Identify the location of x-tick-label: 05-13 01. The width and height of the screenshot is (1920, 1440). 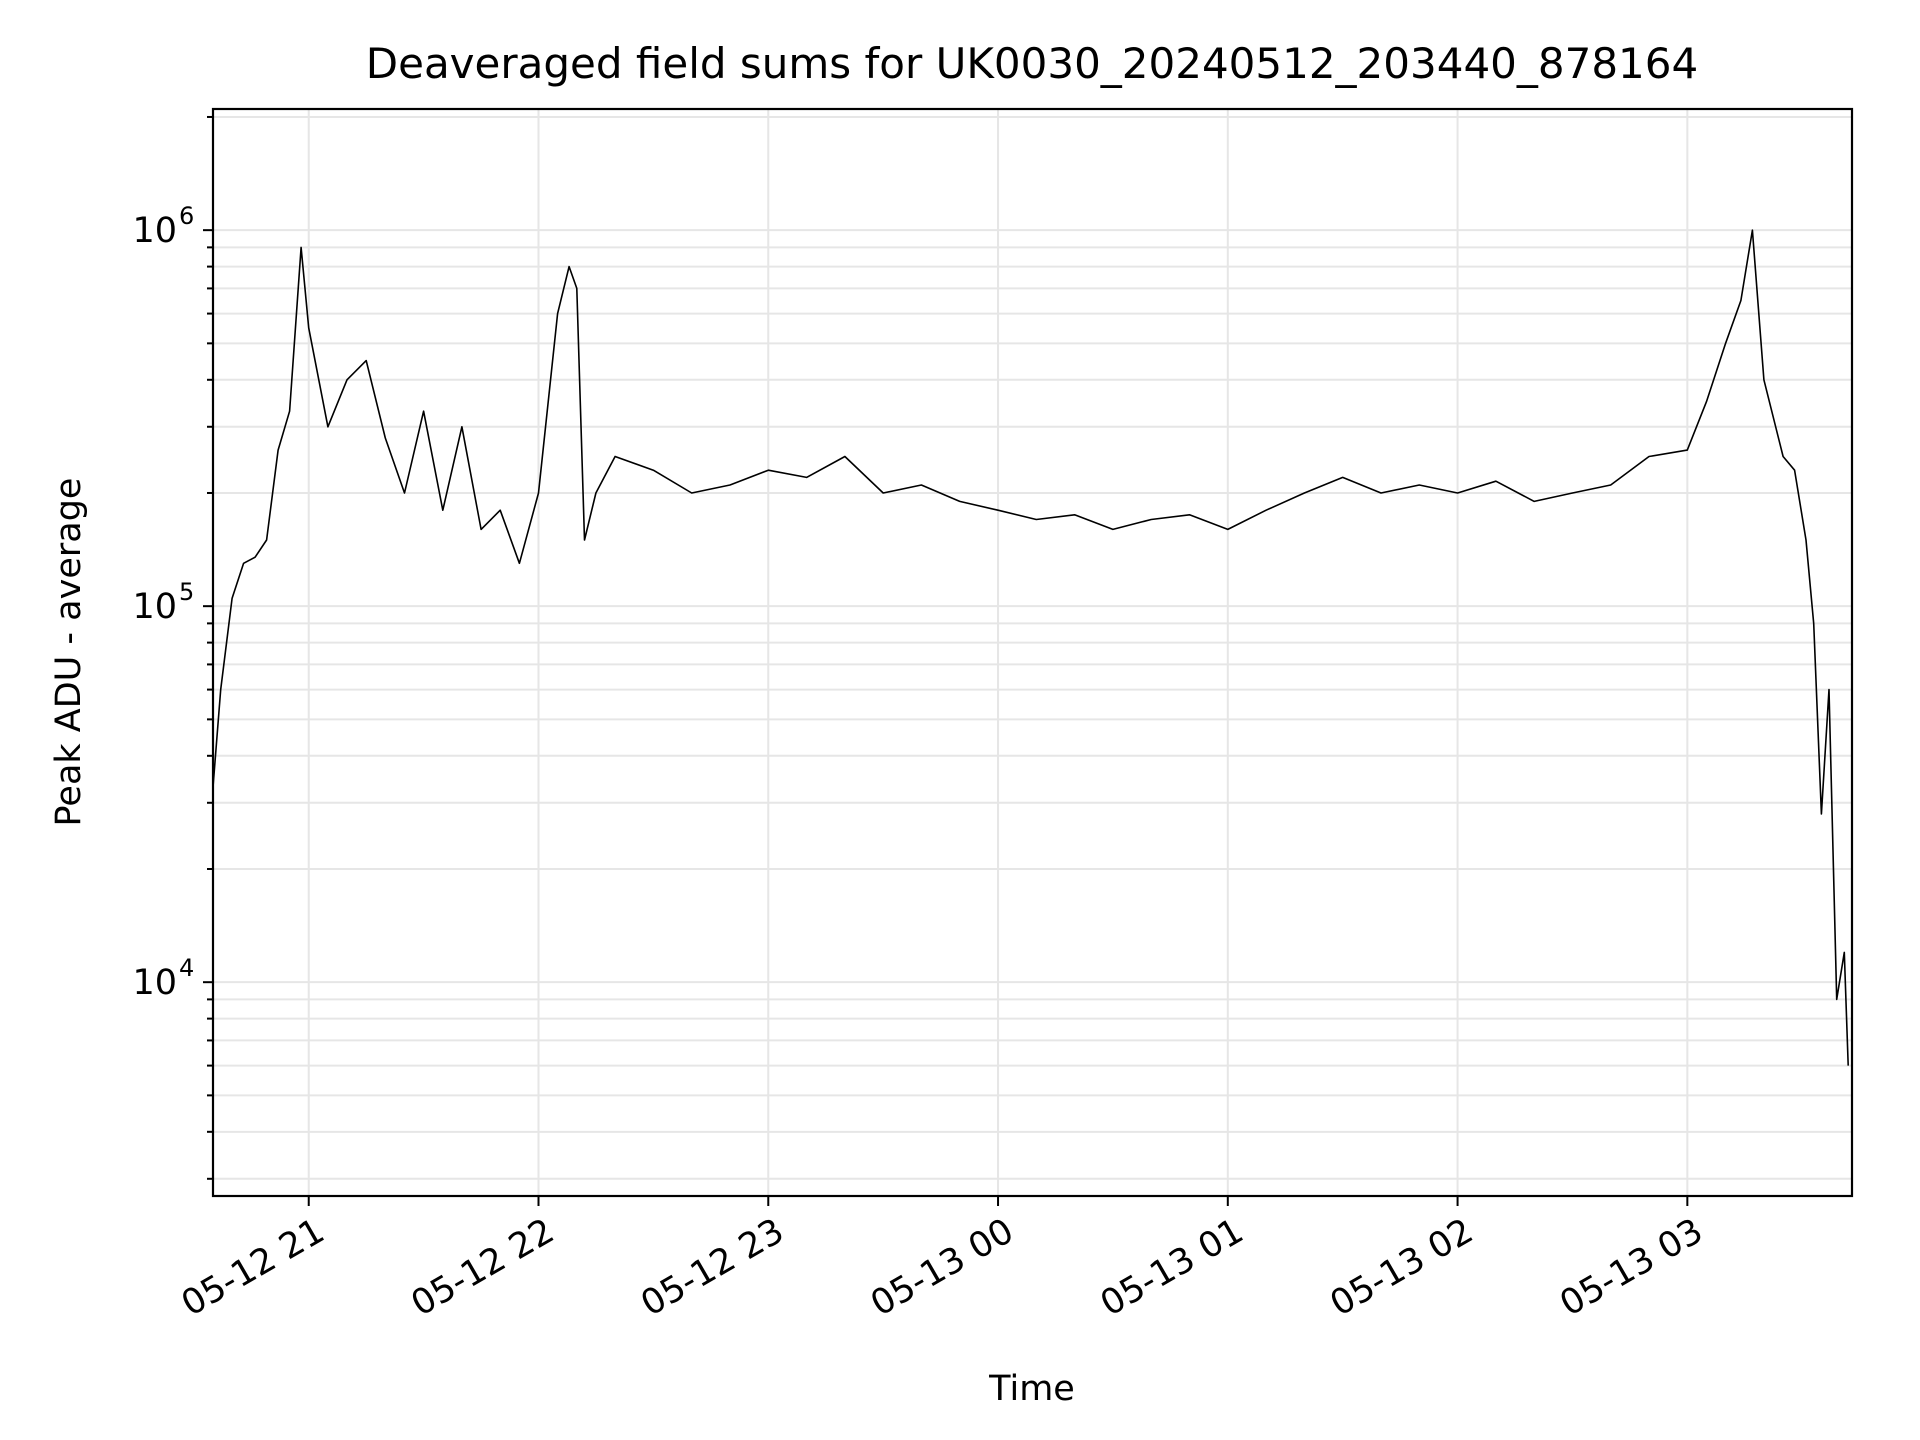
(1172, 1267).